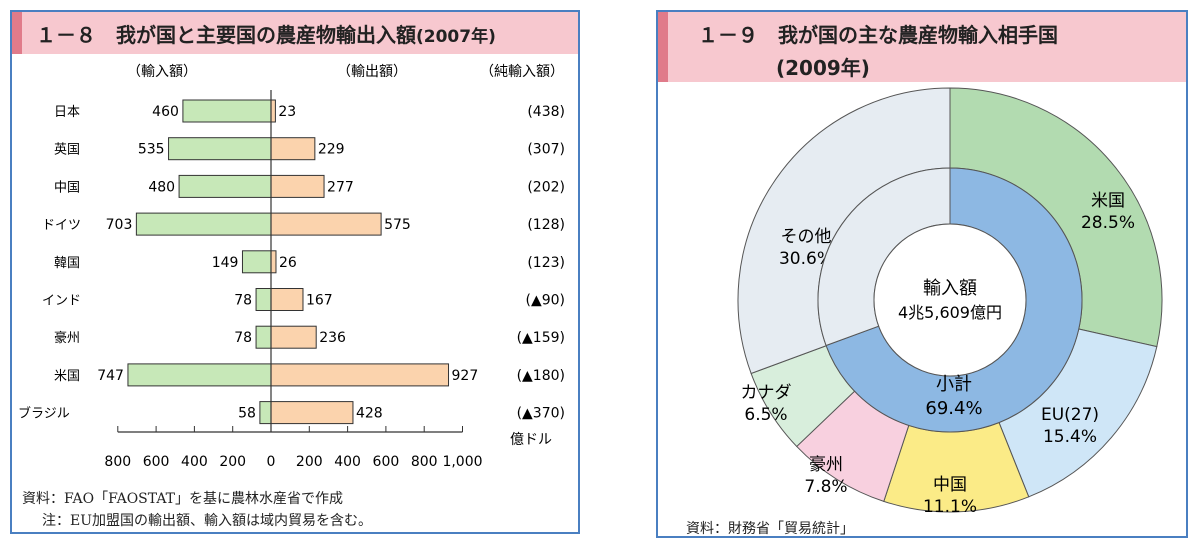  What do you see at coordinates (66, 35) in the screenshot?
I see `title-number: １－８` at bounding box center [66, 35].